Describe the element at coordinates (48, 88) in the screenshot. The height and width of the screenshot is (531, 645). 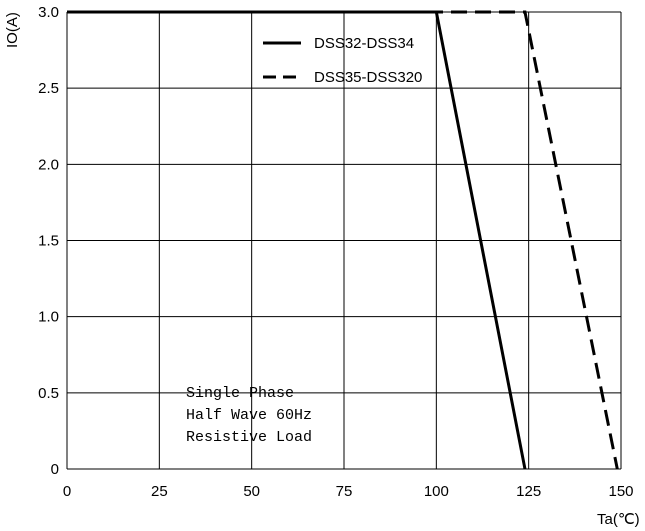
I see `y-tick-label: 2.5` at that location.